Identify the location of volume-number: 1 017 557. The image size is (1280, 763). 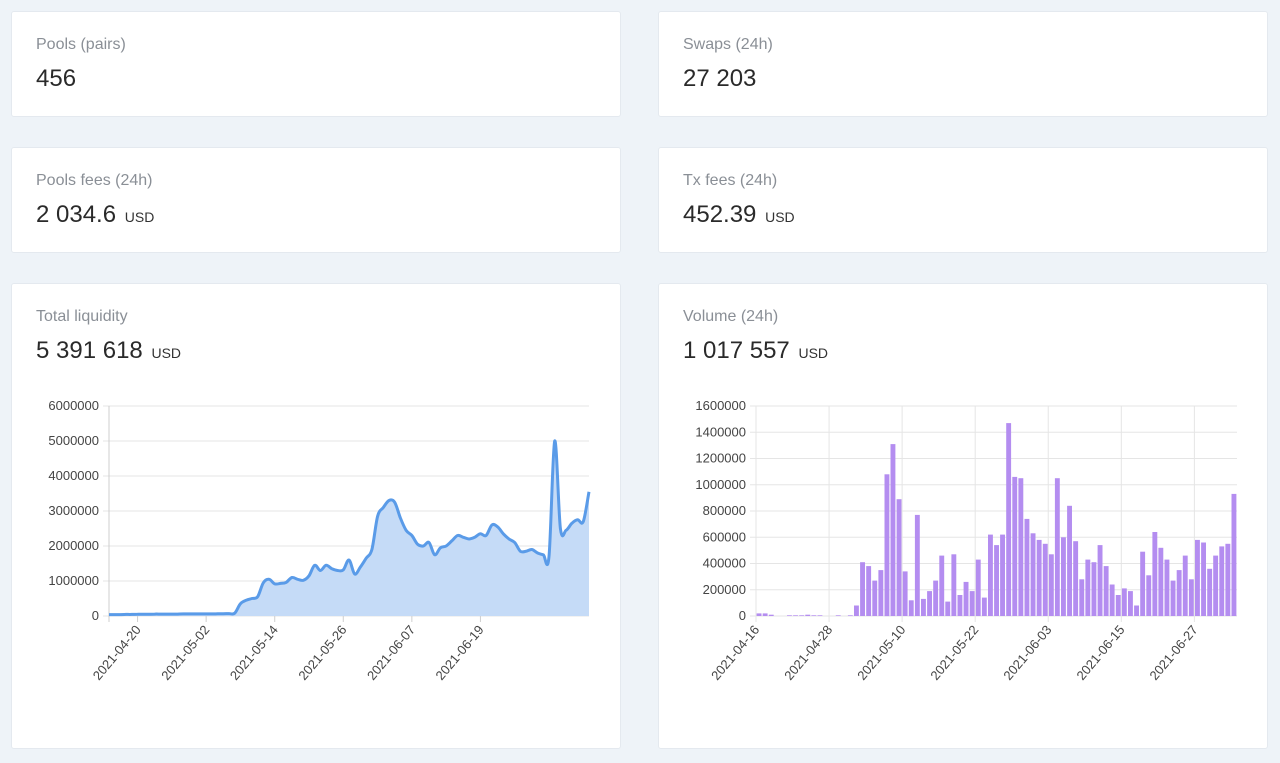
(736, 350).